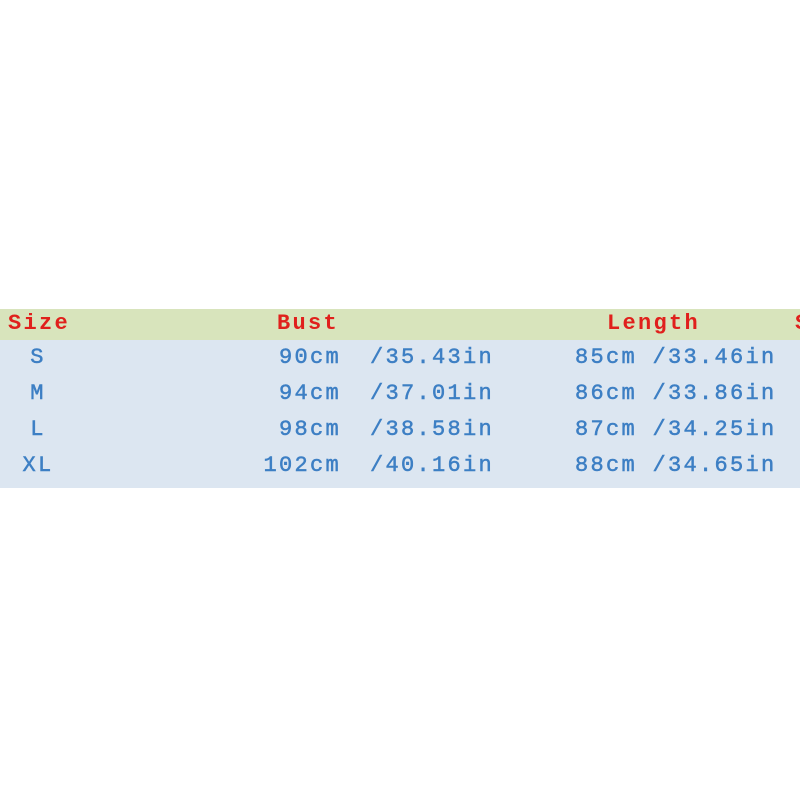  I want to click on header-cell: Length, so click(654, 323).